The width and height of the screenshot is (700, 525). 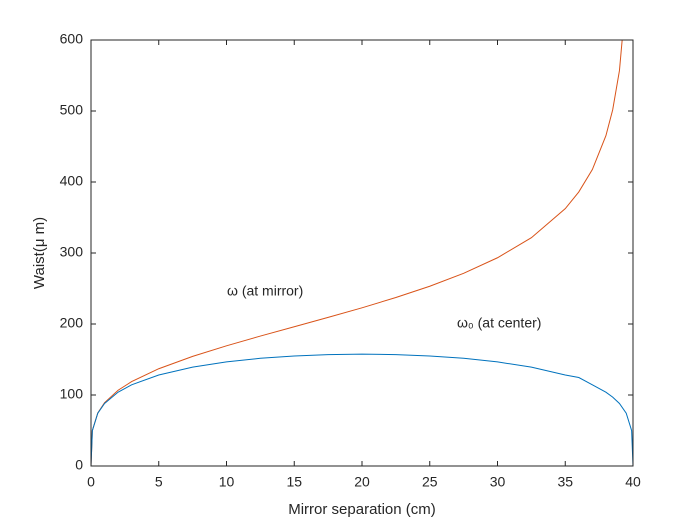 I want to click on x-tick-label: 35, so click(x=565, y=482).